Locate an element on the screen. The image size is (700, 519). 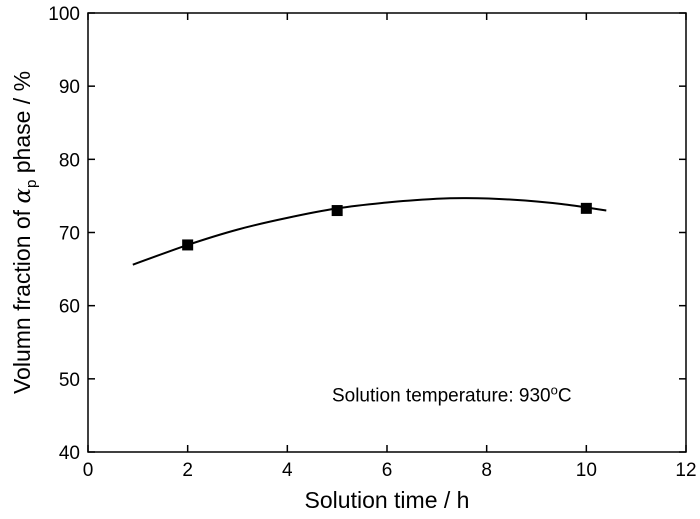
y-axis-label-symbol: α is located at coordinates (23, 196).